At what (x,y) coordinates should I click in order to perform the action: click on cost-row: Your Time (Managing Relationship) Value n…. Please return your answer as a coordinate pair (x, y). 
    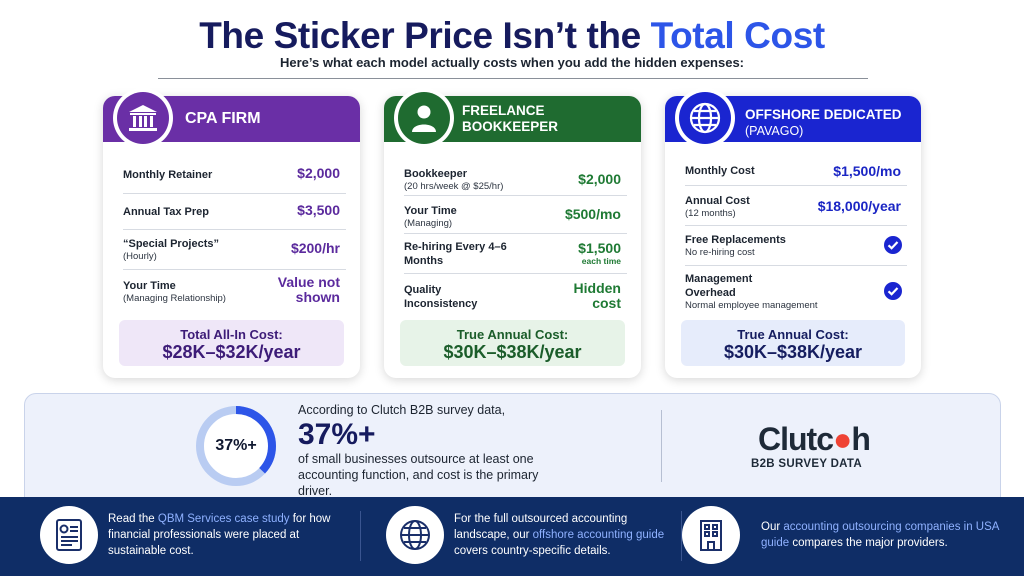
    Looking at the image, I should click on (234, 290).